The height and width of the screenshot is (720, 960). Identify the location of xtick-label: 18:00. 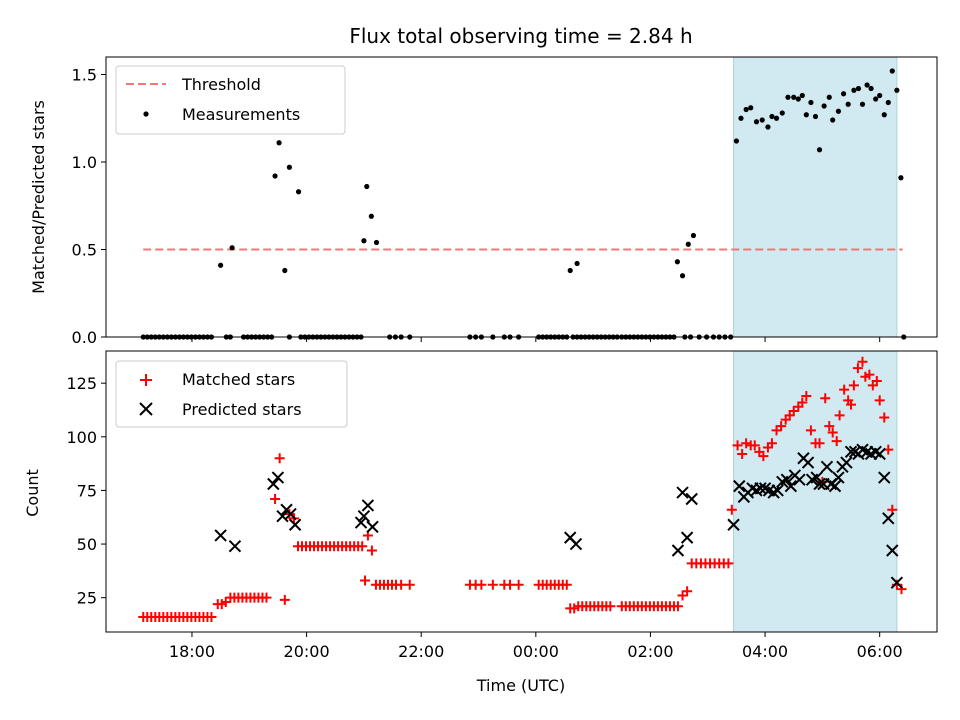
(192, 651).